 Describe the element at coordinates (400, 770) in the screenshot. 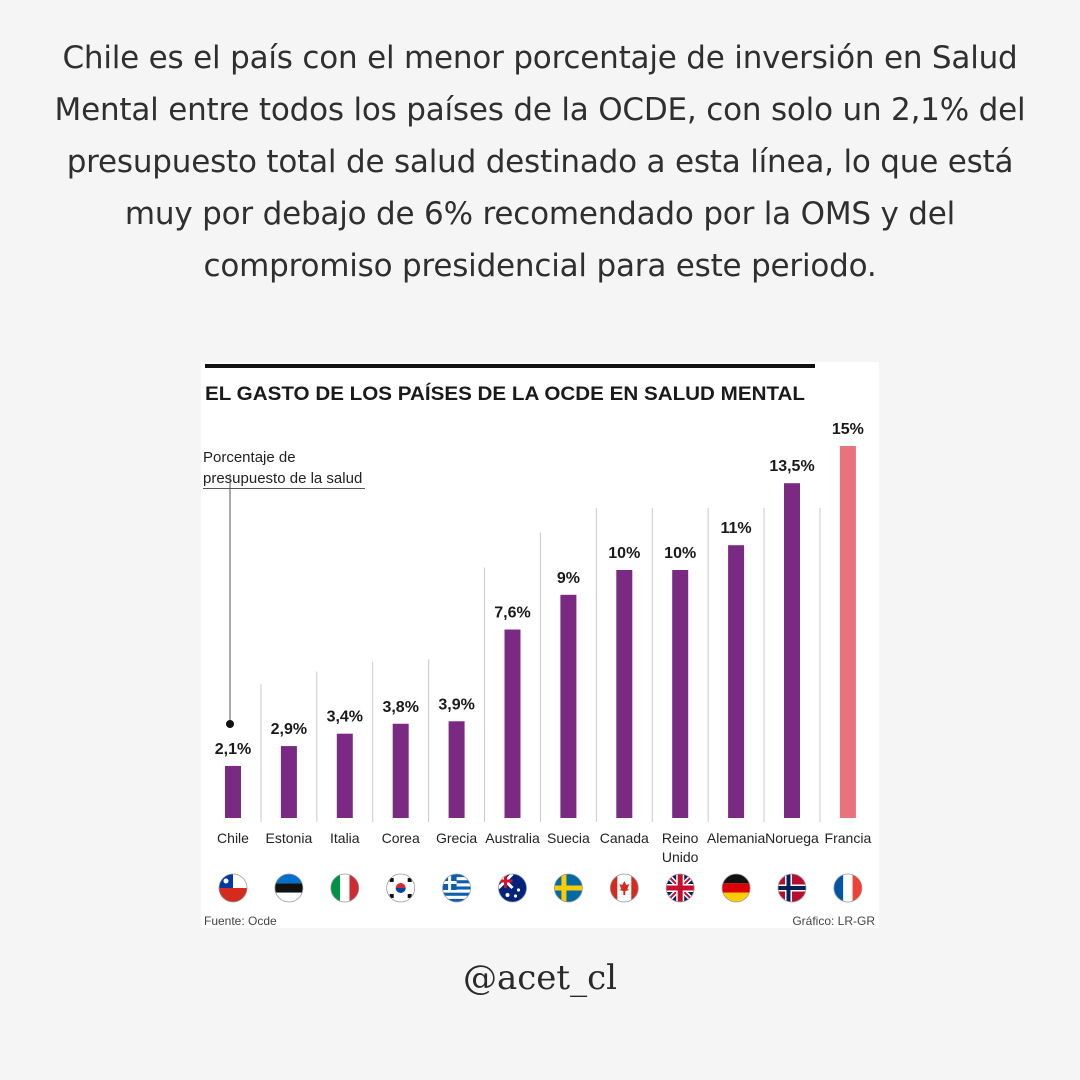

I see `bar-corea` at that location.